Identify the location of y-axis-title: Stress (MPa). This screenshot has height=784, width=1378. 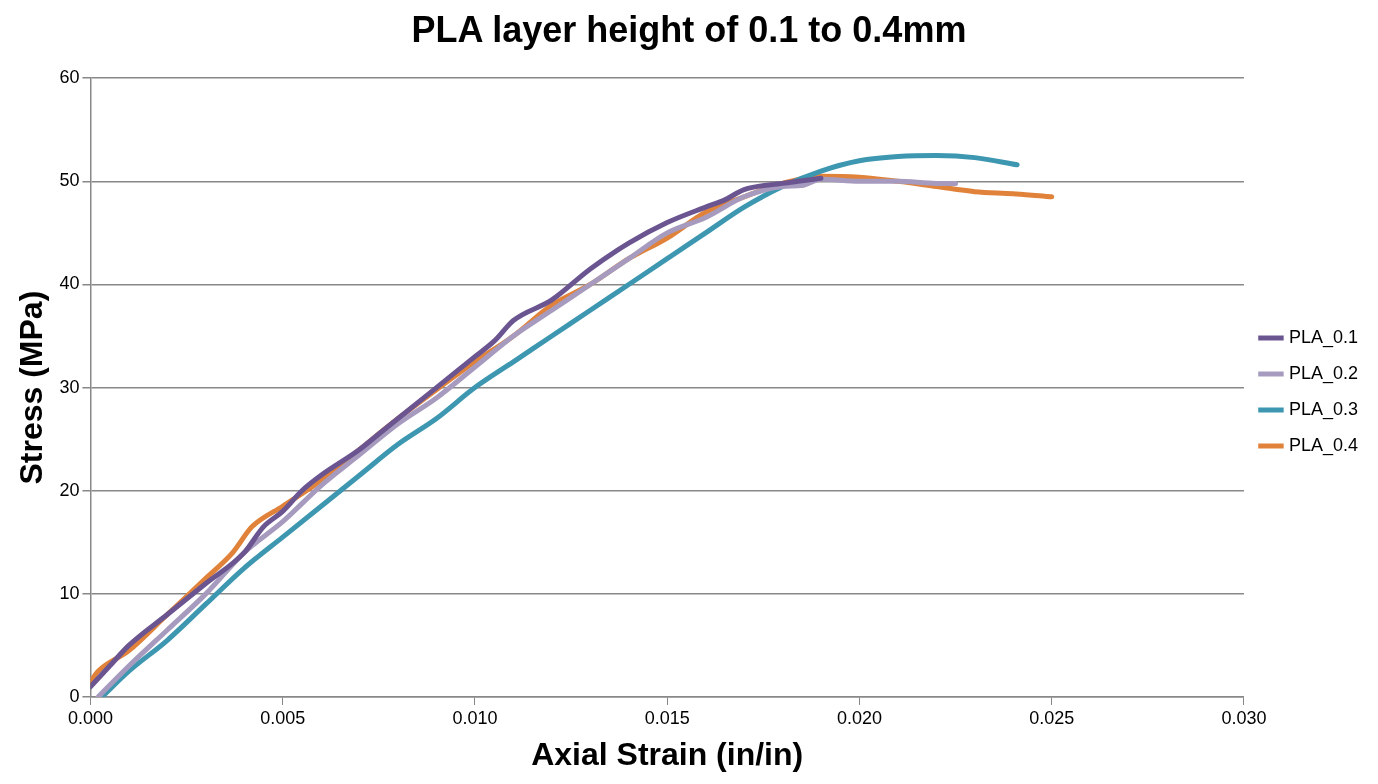
(31, 387).